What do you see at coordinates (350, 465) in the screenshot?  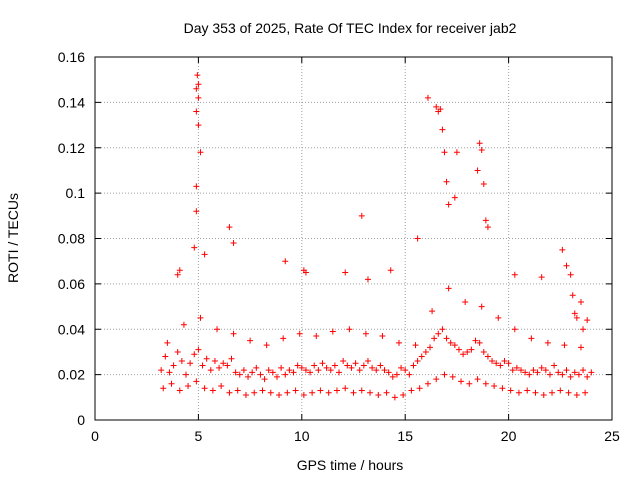 I see `x-axis-label: GPS time / hours` at bounding box center [350, 465].